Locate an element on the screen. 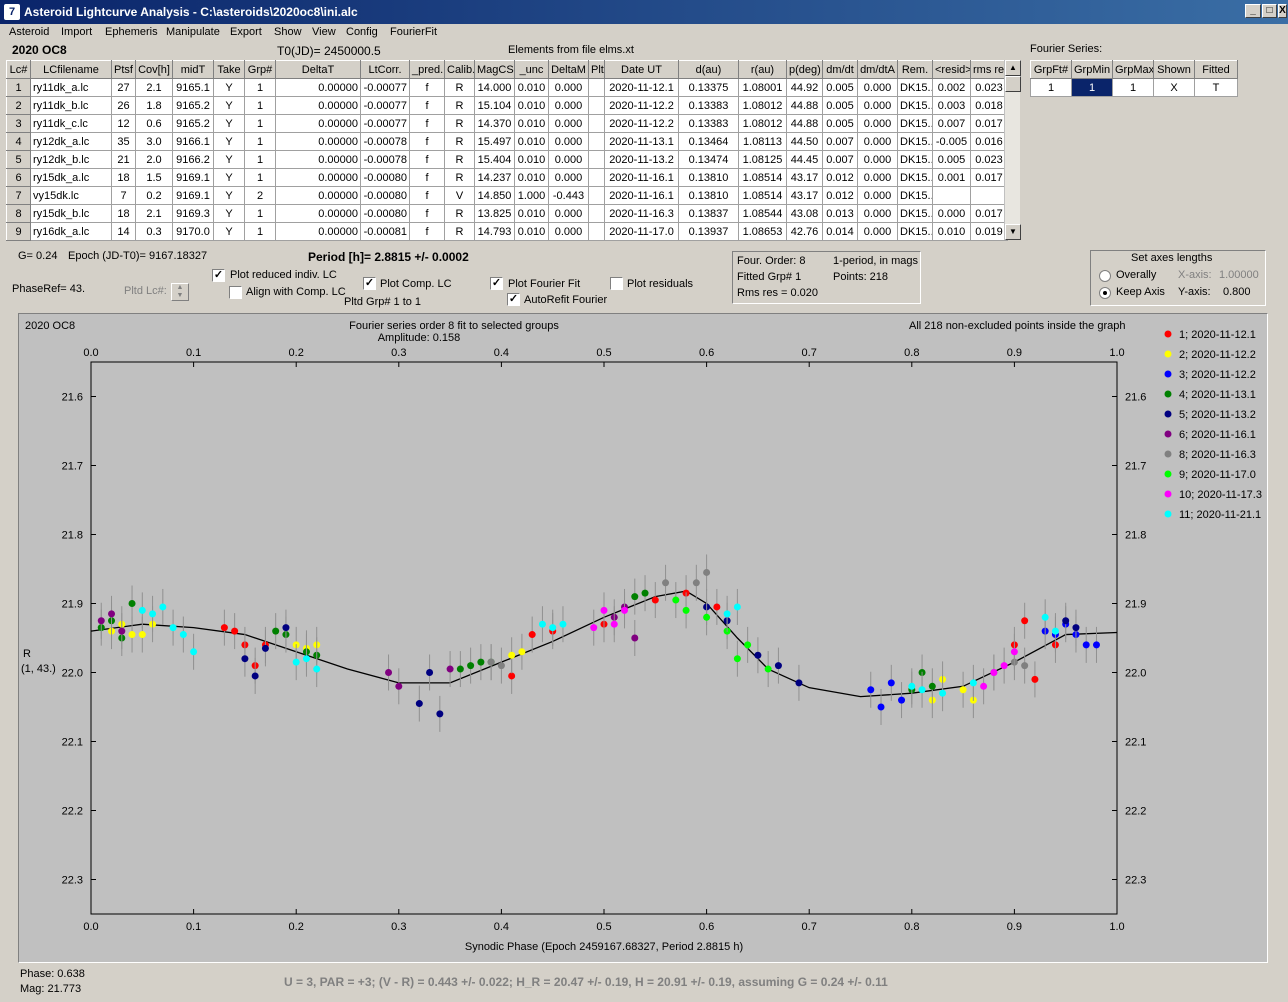 The height and width of the screenshot is (1002, 1288). table-cell: 2020-11-17.0 is located at coordinates (641, 231).